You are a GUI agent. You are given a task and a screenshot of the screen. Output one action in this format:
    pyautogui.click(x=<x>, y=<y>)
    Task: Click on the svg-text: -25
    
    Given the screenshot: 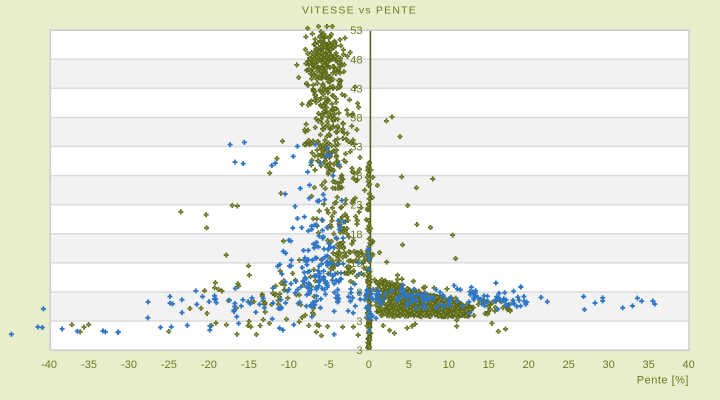 What is the action you would take?
    pyautogui.click(x=169, y=365)
    